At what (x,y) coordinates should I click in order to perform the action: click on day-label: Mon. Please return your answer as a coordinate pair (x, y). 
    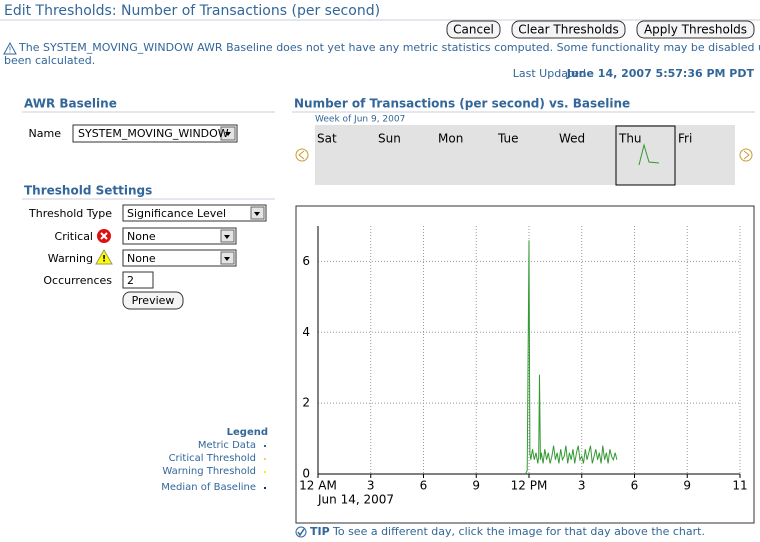
    Looking at the image, I should click on (450, 139).